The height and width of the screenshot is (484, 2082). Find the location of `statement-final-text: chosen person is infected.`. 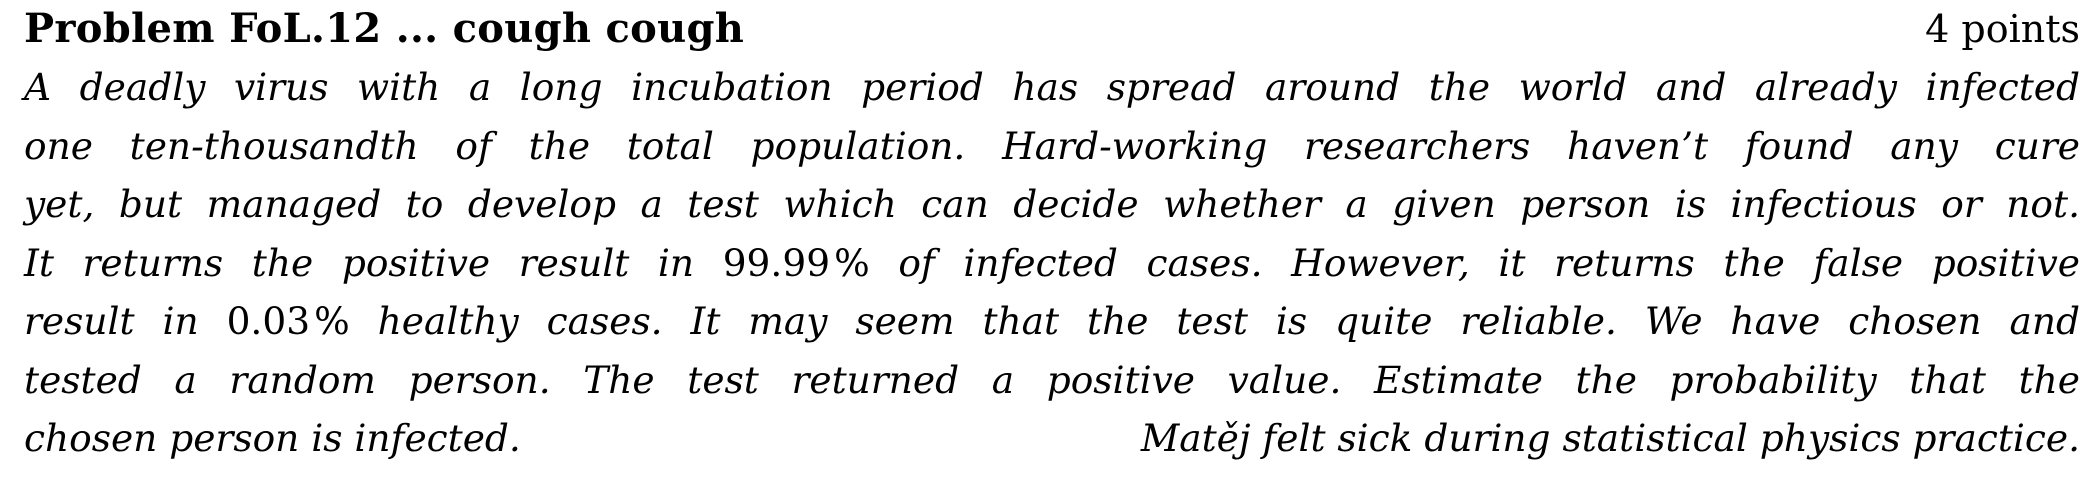

statement-final-text: chosen person is infected. is located at coordinates (272, 438).